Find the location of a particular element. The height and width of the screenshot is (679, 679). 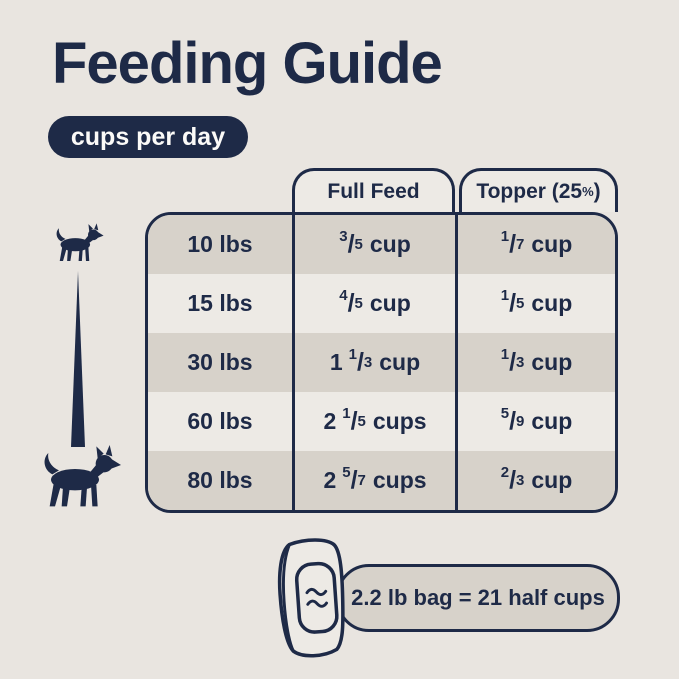

value-numerator: 4 is located at coordinates (343, 295).